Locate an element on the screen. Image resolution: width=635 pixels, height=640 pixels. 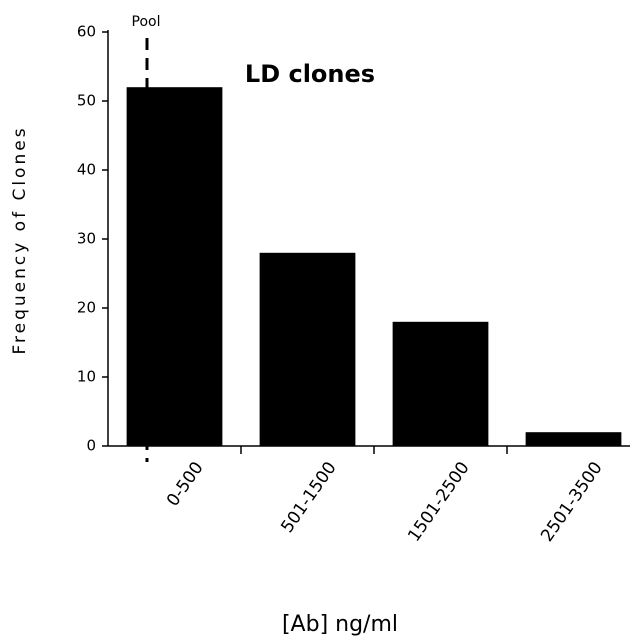
y-tick-label: 10 is located at coordinates (86, 377).